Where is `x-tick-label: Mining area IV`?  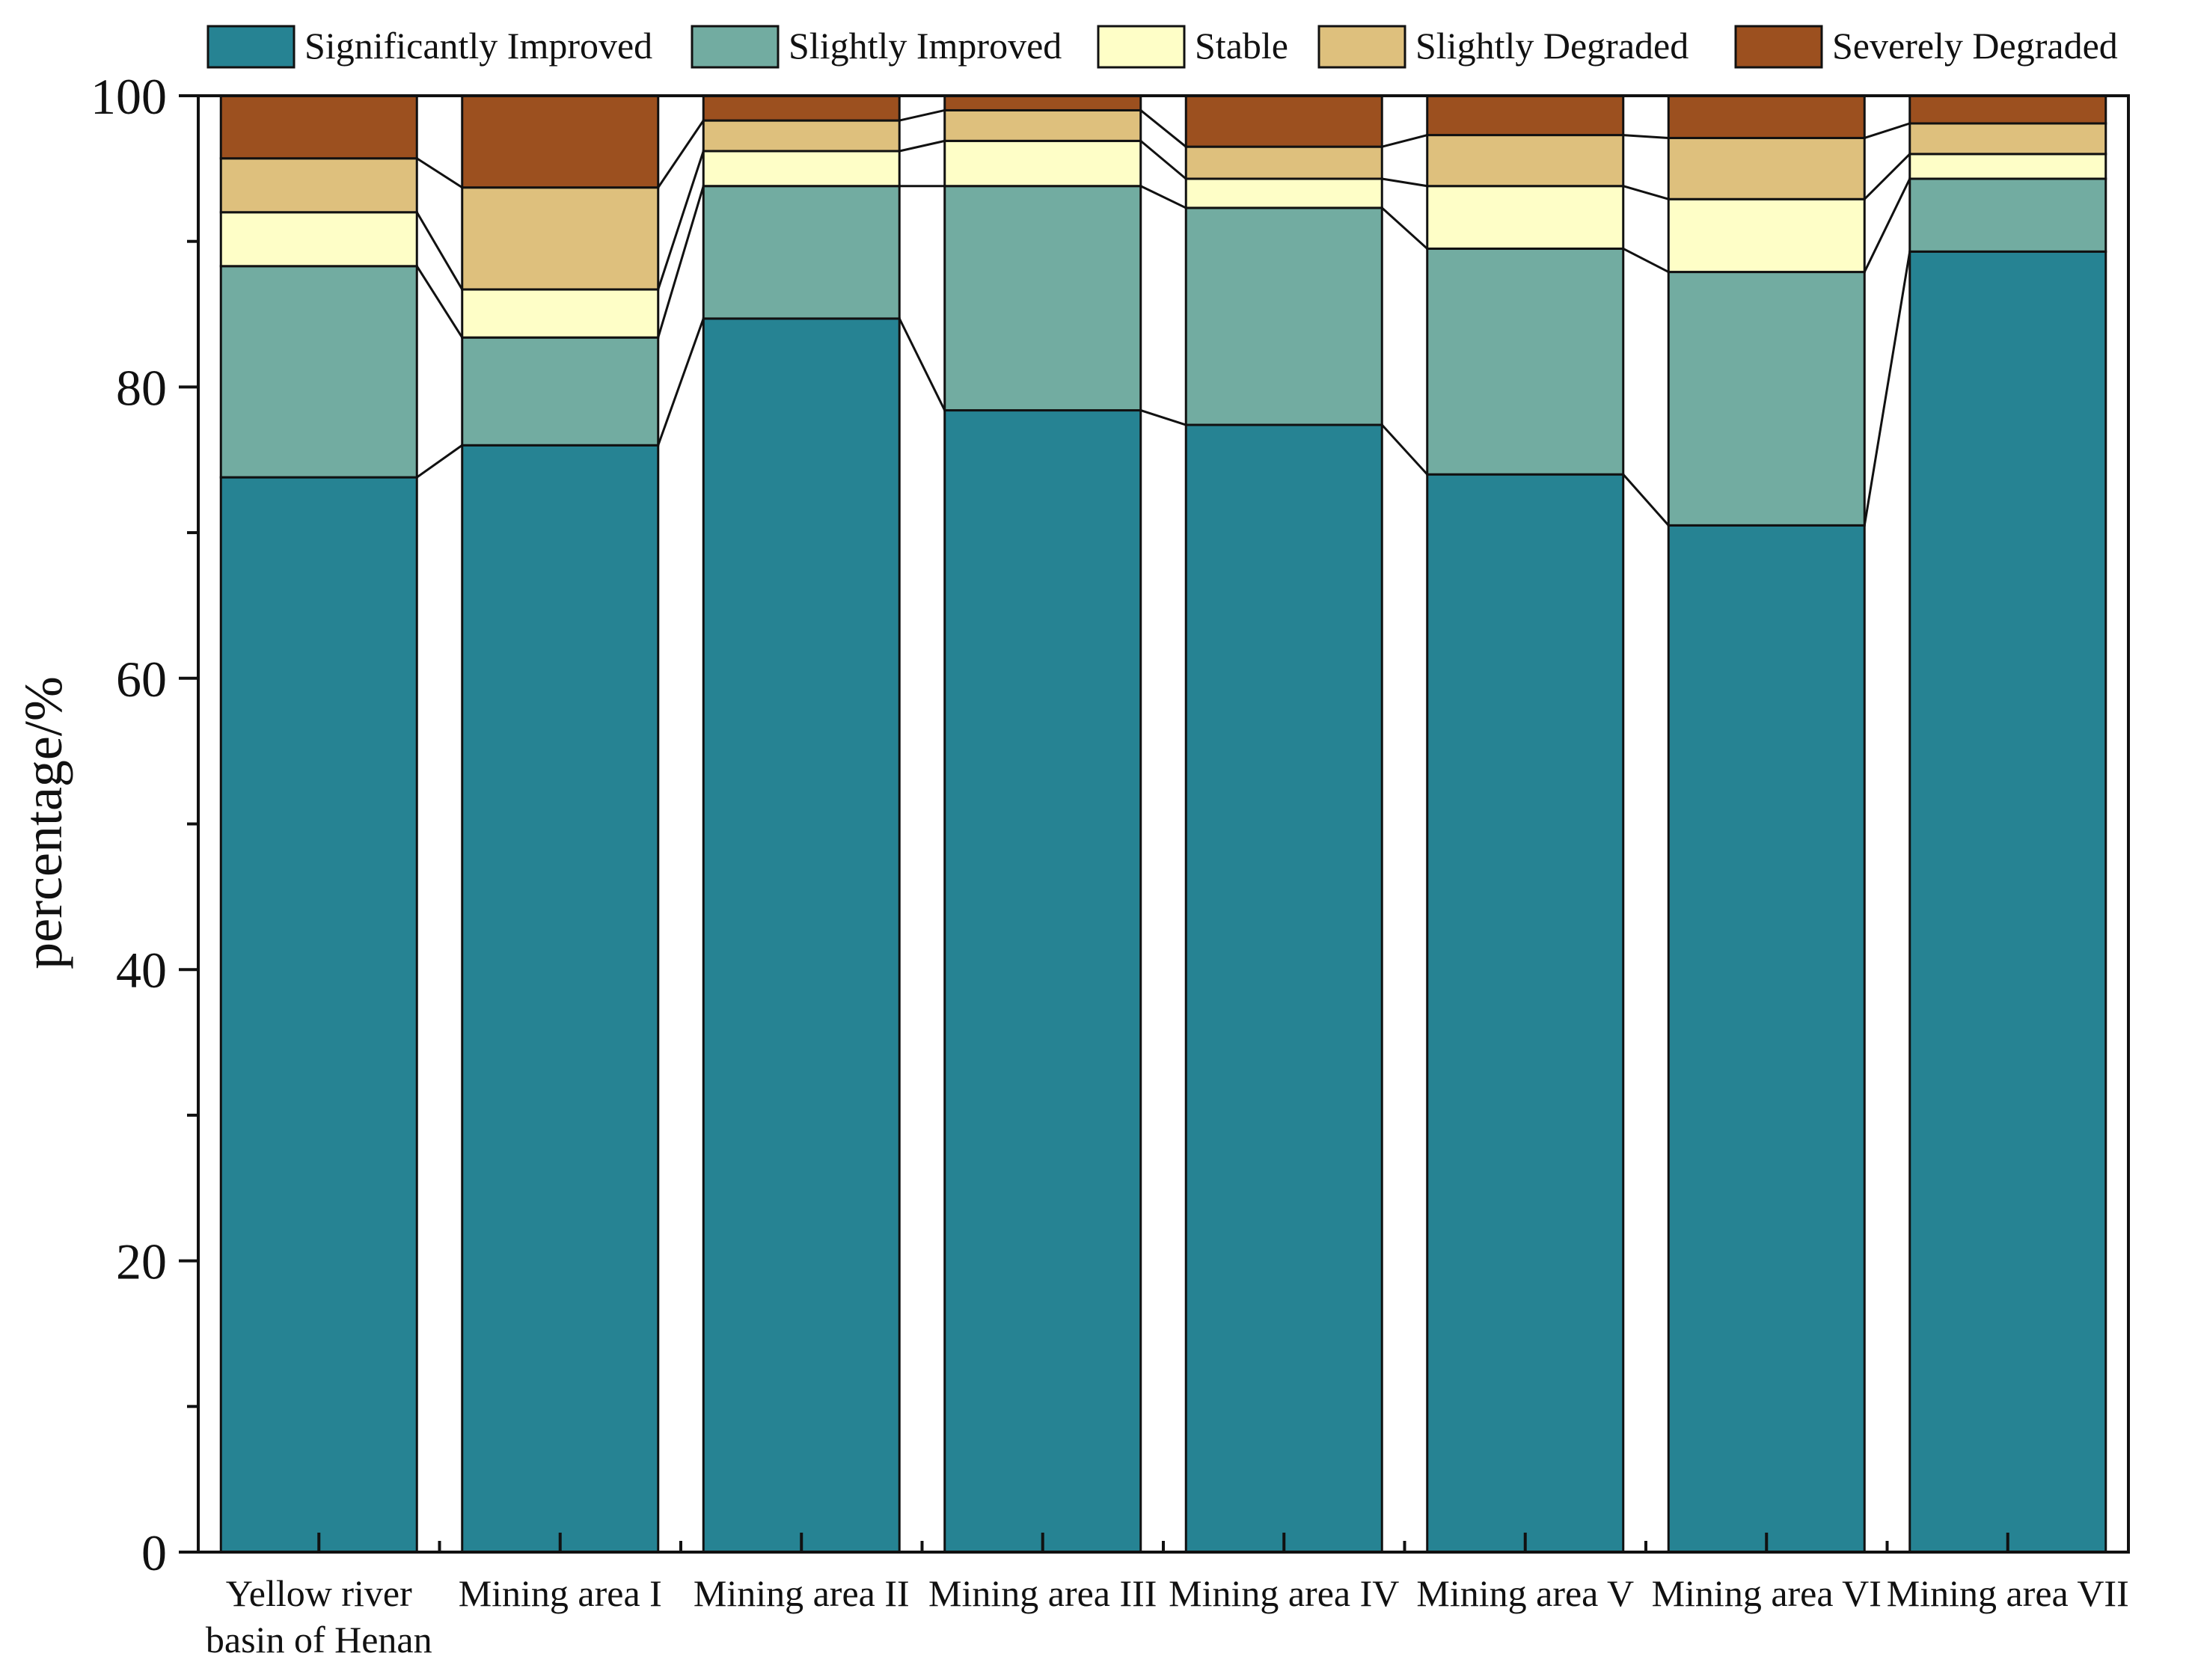 x-tick-label: Mining area IV is located at coordinates (1284, 1593).